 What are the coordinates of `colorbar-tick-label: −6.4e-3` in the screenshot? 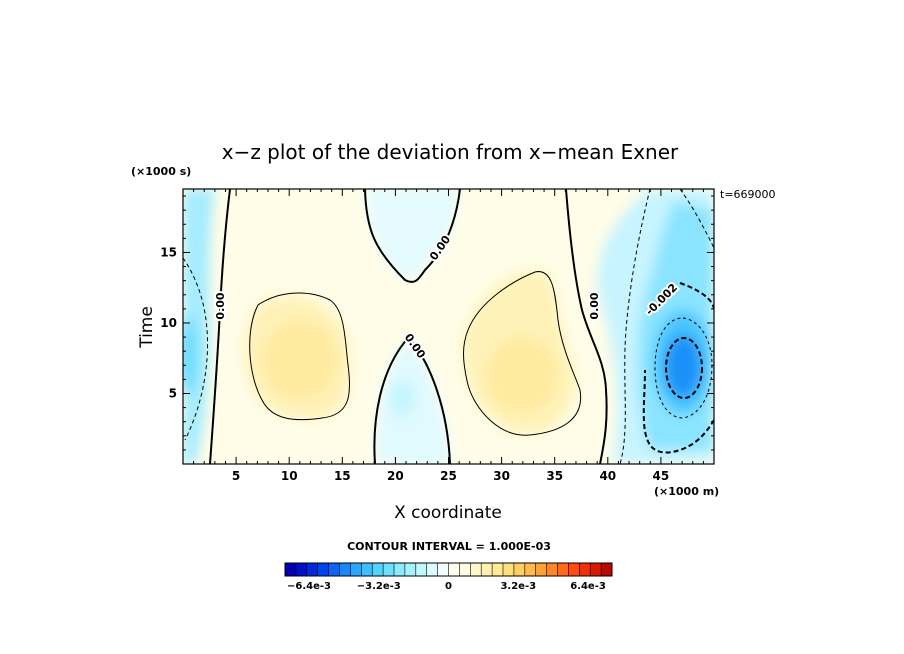 It's located at (309, 586).